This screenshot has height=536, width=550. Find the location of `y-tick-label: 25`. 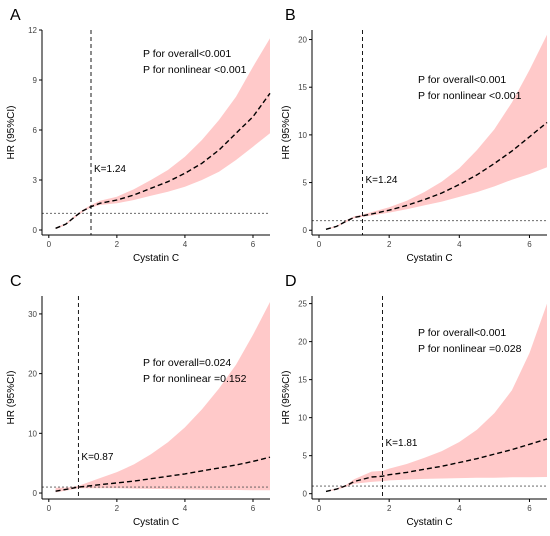

y-tick-label: 25 is located at coordinates (302, 304).